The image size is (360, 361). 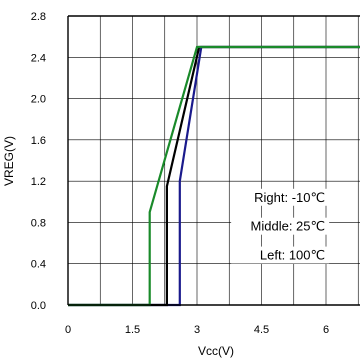 I want to click on y-tick-label: 2.0, so click(x=38, y=100).